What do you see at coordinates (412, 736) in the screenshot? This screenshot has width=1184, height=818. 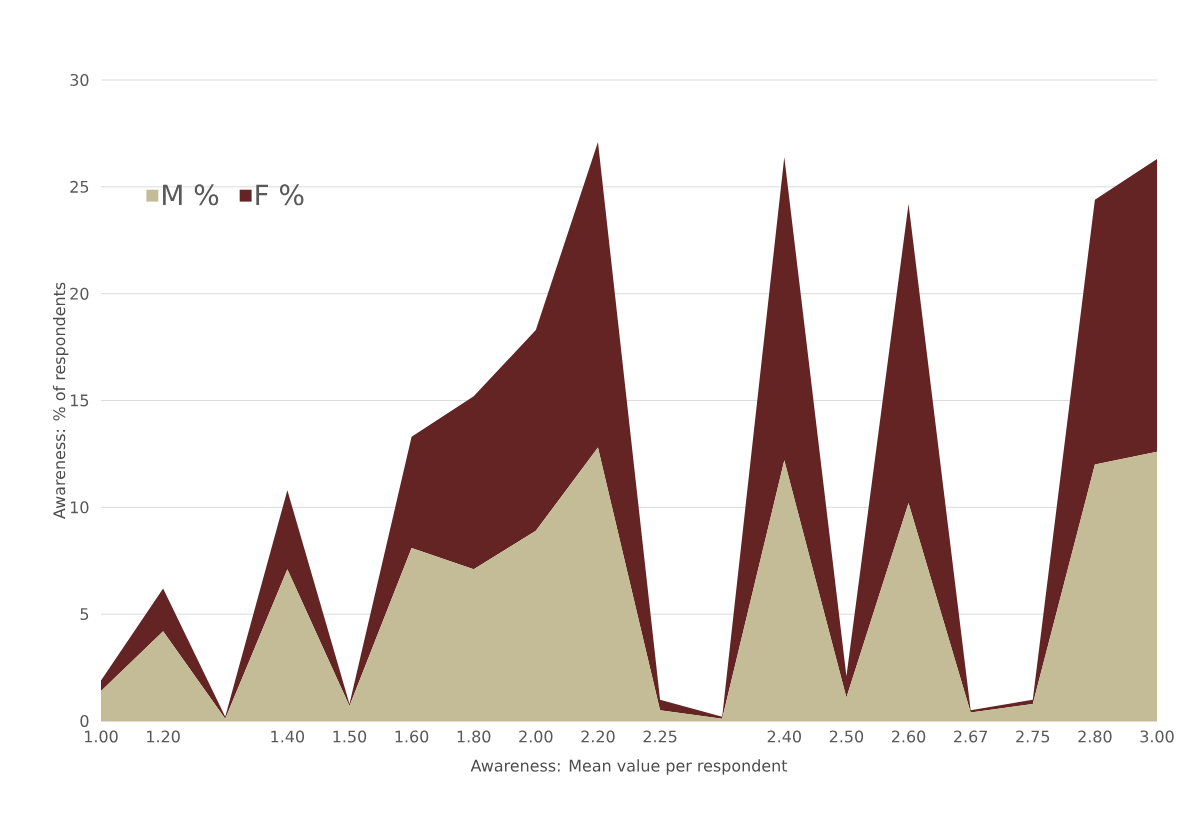 I see `x-tick-label: 1.60` at bounding box center [412, 736].